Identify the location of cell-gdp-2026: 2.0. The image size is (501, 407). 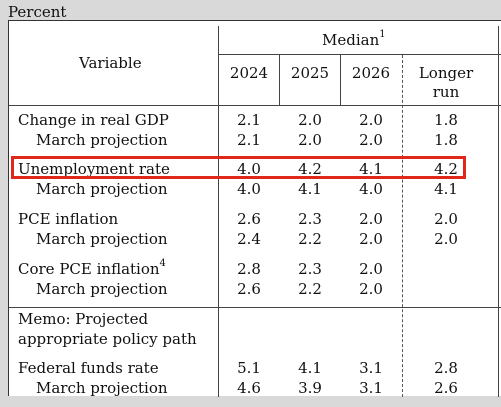
(371, 120).